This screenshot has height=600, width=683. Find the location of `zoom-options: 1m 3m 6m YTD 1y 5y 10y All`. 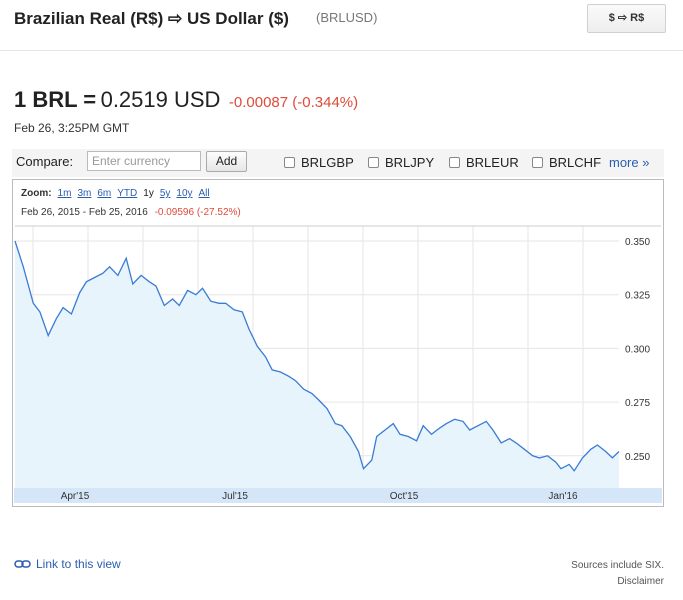

zoom-options: 1m 3m 6m YTD 1y 5y 10y All is located at coordinates (137, 193).